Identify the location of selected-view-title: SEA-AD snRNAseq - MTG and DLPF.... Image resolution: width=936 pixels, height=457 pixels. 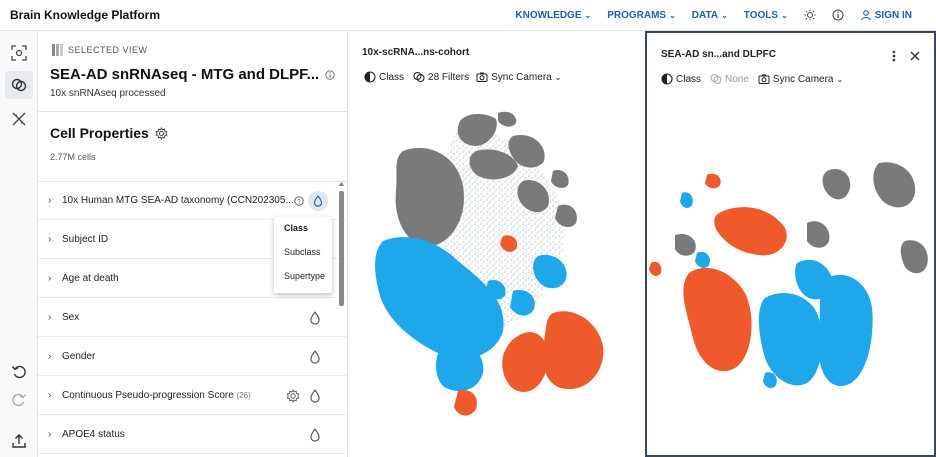
(192, 74).